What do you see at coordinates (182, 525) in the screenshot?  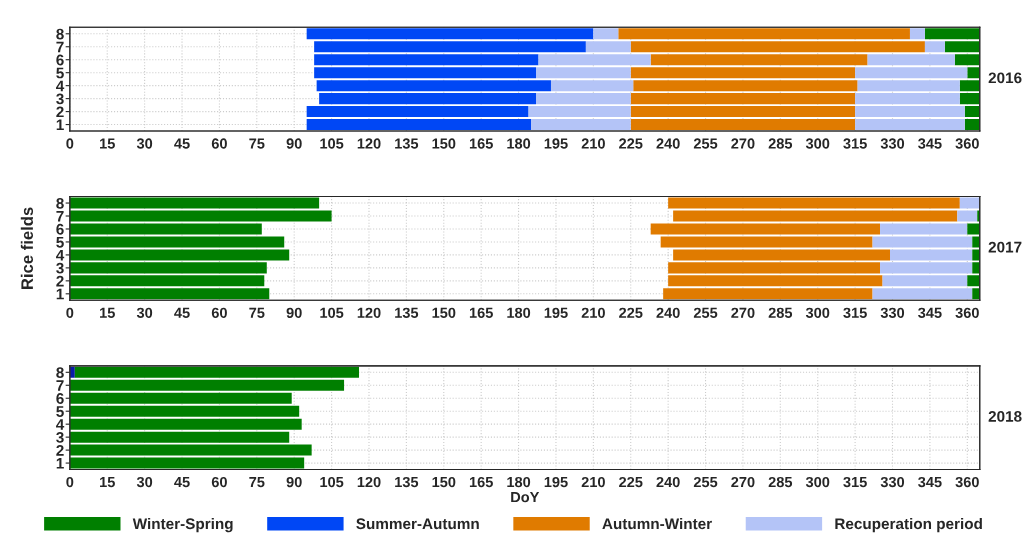 I see `legend-label: Winter-Spring` at bounding box center [182, 525].